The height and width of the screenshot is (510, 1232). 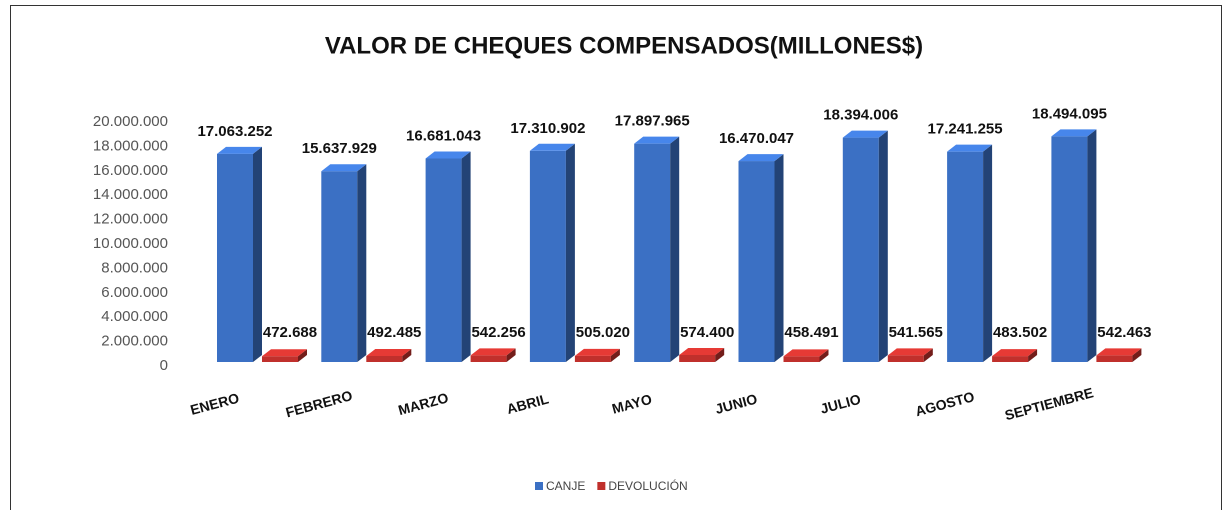 I want to click on y-tick-label: 20.000.000, so click(x=130, y=121).